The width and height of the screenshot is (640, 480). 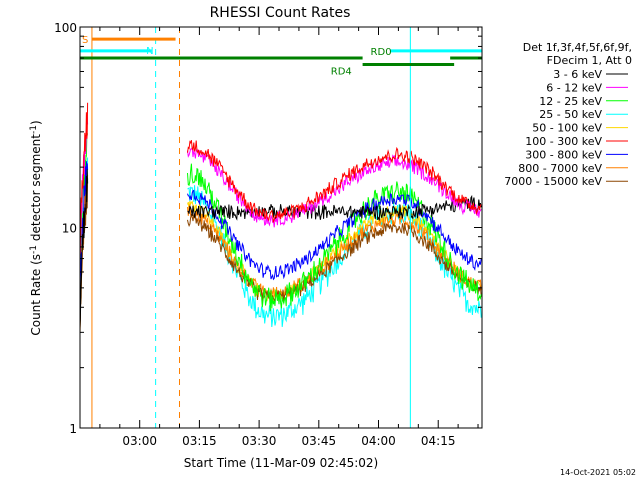 What do you see at coordinates (577, 47) in the screenshot?
I see `legend-header-line1: Det 1f,3f,4f,5f,6f,9f,` at bounding box center [577, 47].